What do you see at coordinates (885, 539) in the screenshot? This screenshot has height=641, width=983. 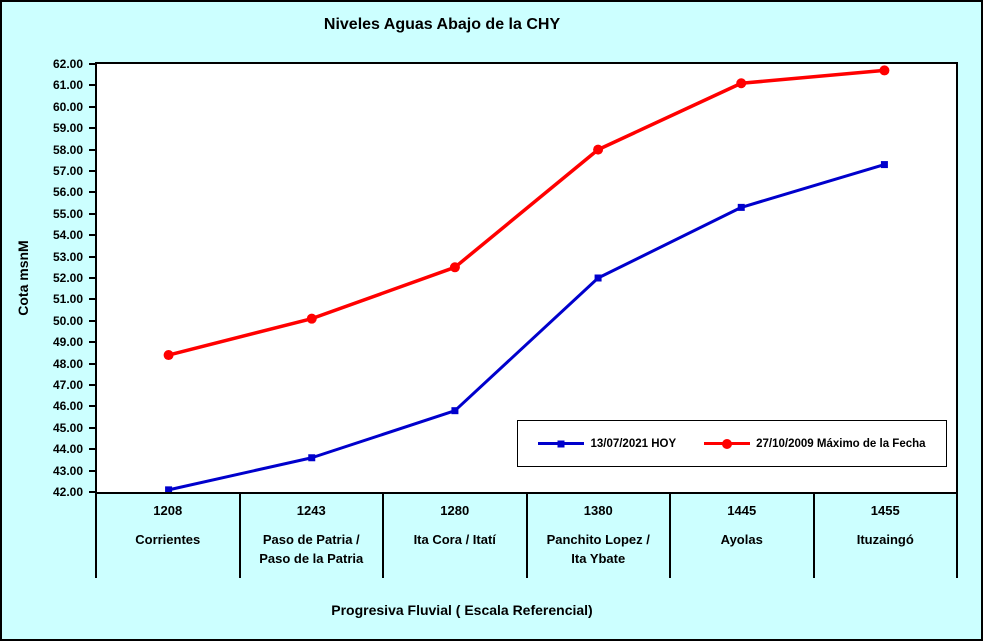 I see `x-category-name: Ituzaingó` at bounding box center [885, 539].